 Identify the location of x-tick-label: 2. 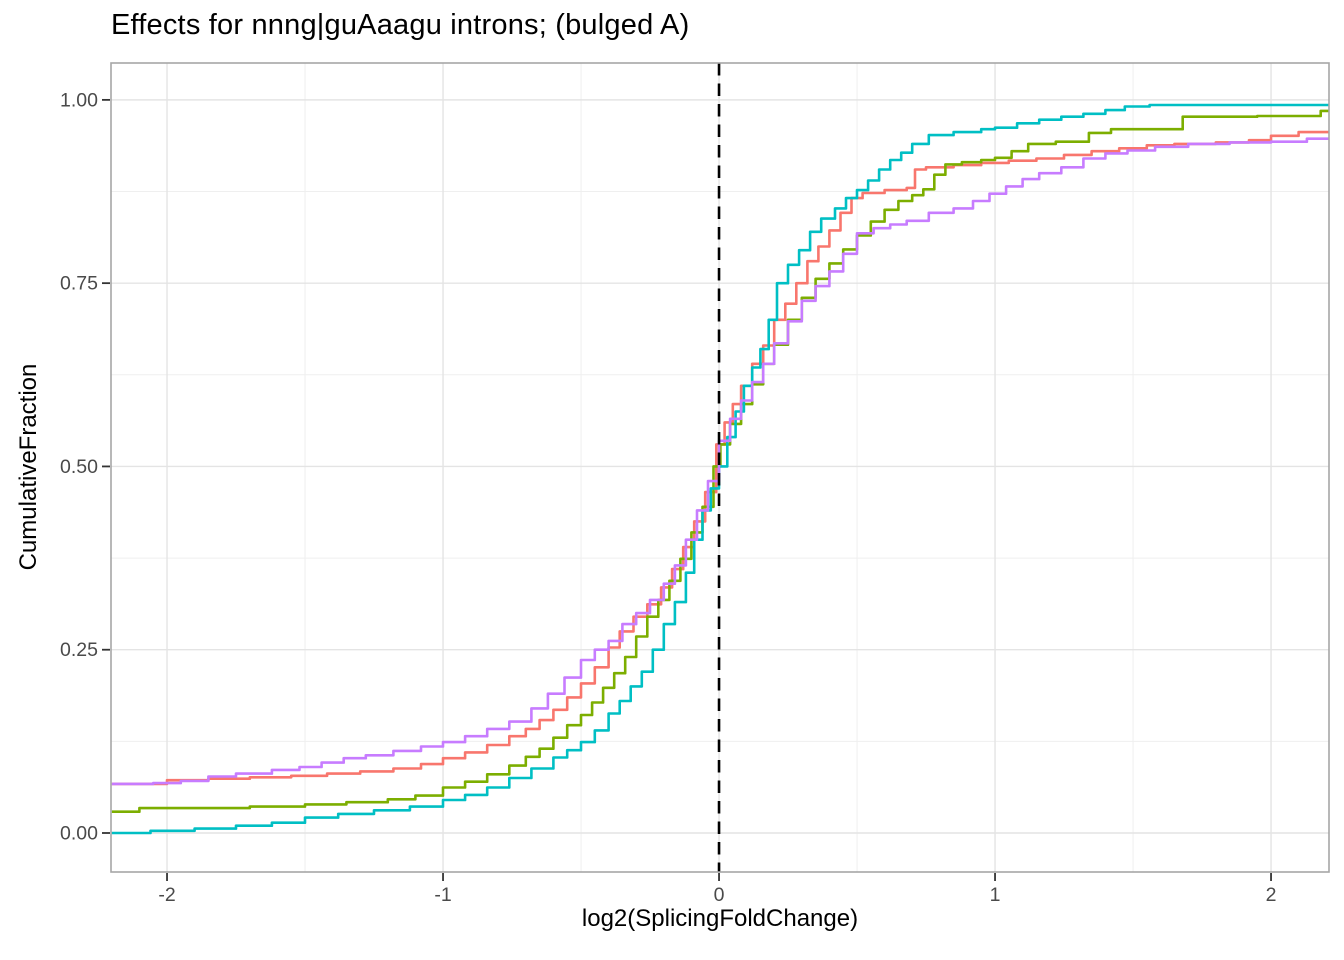
(1271, 895).